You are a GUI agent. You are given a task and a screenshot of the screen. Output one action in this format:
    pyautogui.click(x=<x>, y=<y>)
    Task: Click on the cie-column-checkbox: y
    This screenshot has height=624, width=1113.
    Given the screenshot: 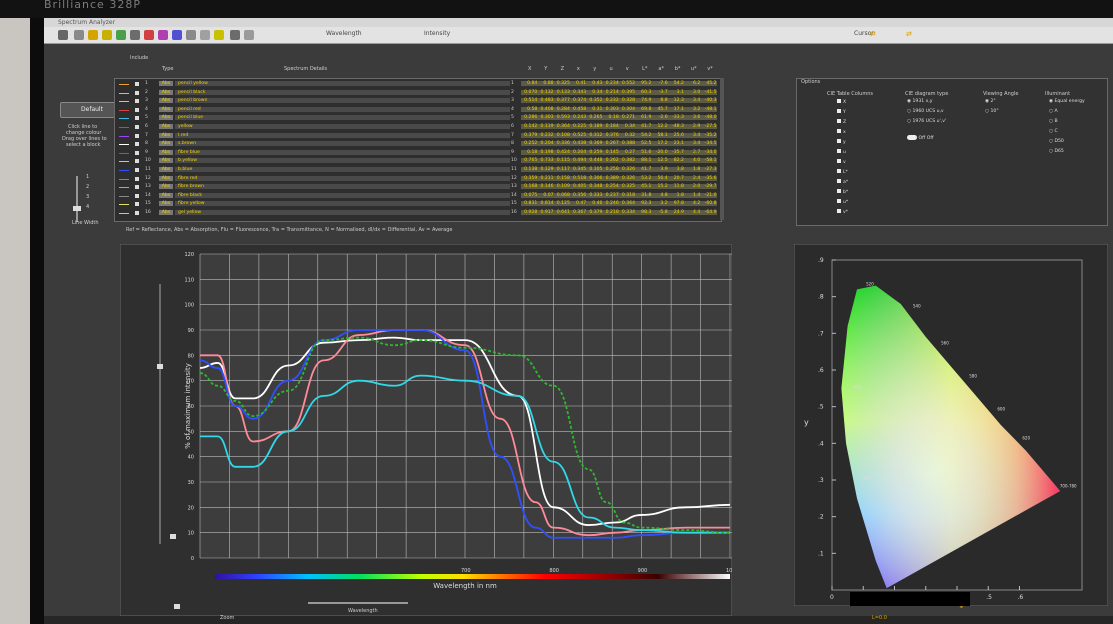 What is the action you would take?
    pyautogui.click(x=841, y=142)
    